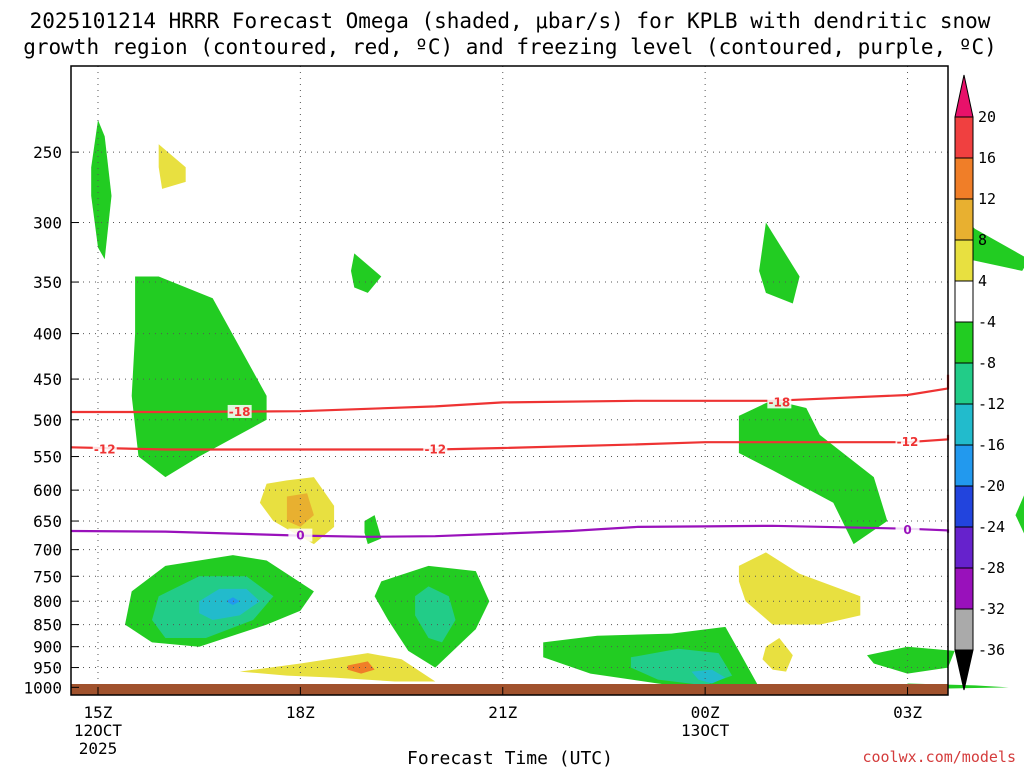 Image resolution: width=1024 pixels, height=768 pixels. What do you see at coordinates (98, 712) in the screenshot?
I see `x-tick-label: 15Z` at bounding box center [98, 712].